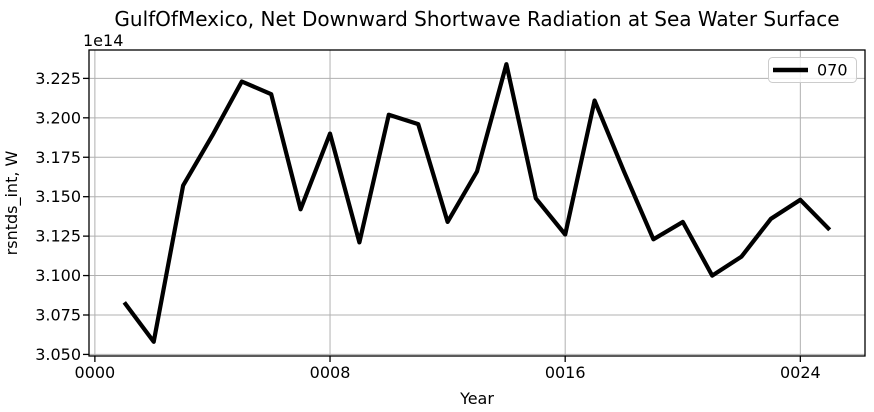 This screenshot has height=412, width=874. Describe the element at coordinates (58, 354) in the screenshot. I see `y-tick-label: 3.050` at that location.